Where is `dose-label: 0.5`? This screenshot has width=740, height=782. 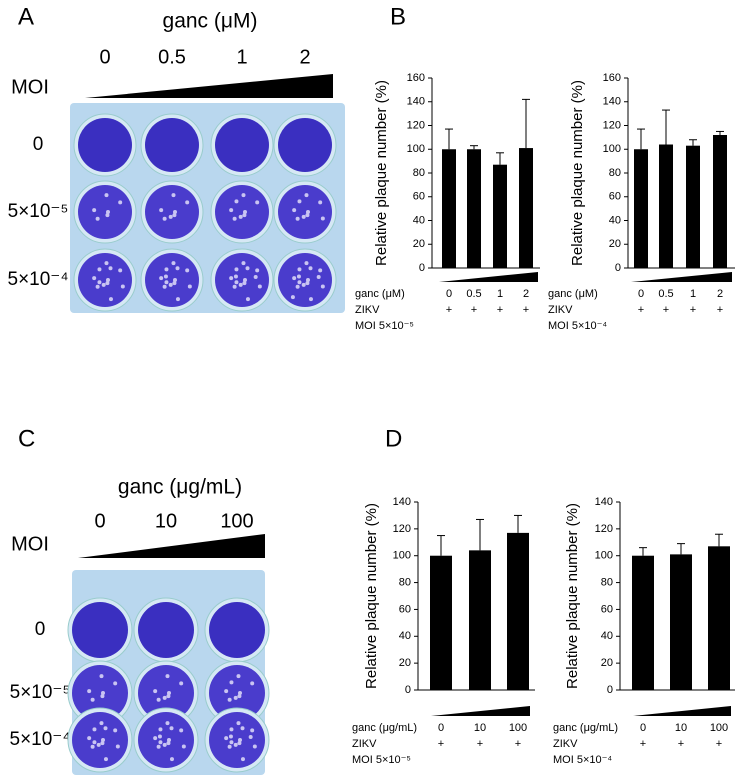 dose-label: 0.5 is located at coordinates (172, 57).